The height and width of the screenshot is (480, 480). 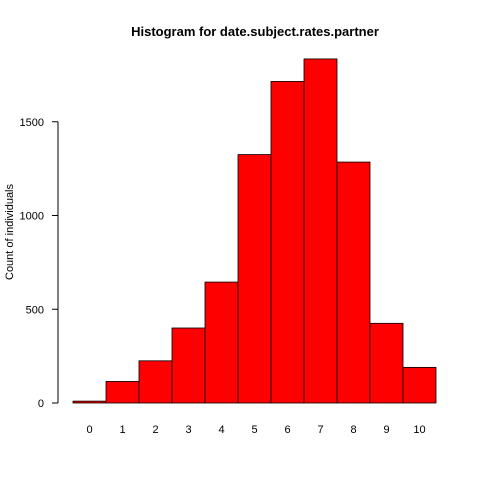 What do you see at coordinates (155, 430) in the screenshot?
I see `x-tick-label-2: 2` at bounding box center [155, 430].